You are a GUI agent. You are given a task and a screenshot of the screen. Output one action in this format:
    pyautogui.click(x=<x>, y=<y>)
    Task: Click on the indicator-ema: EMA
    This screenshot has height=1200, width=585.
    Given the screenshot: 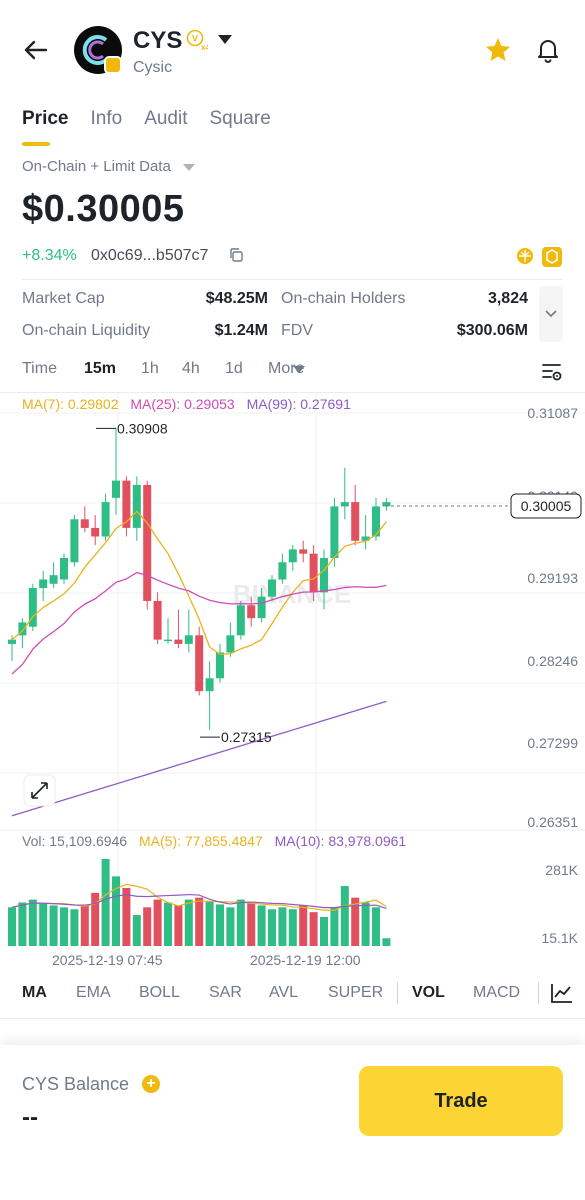 What is the action you would take?
    pyautogui.click(x=93, y=992)
    